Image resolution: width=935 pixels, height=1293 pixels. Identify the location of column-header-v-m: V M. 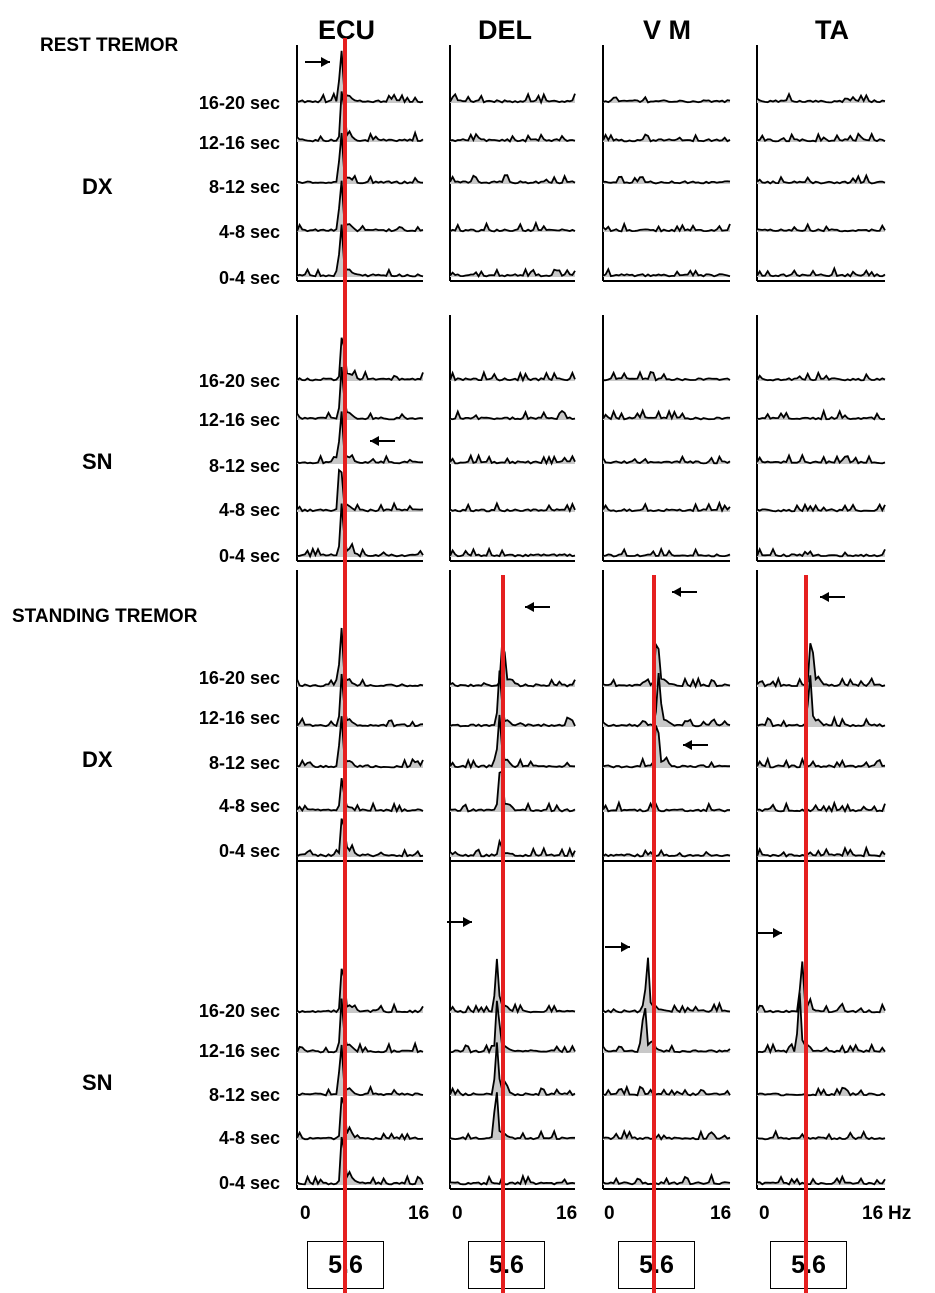
(667, 30).